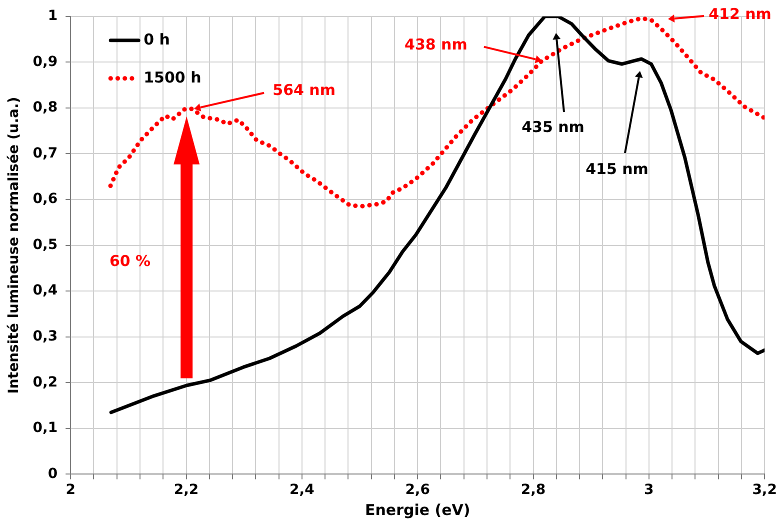  What do you see at coordinates (45, 244) in the screenshot?
I see `y-tick-label: 0,5` at bounding box center [45, 244].